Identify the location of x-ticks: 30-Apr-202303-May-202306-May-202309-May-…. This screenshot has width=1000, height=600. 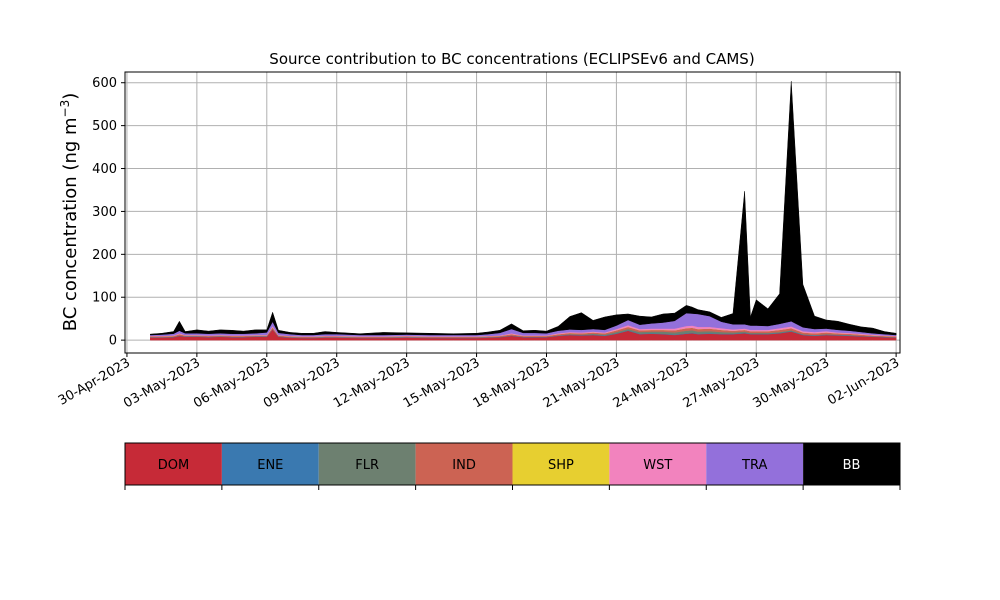
(479, 382).